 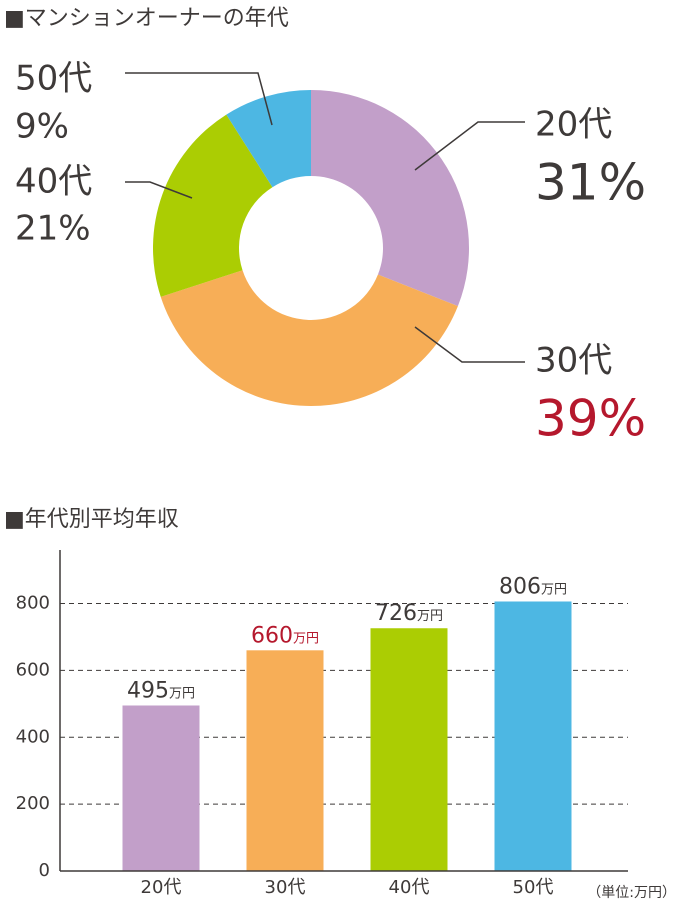 What do you see at coordinates (631, 893) in the screenshot?
I see `unit-note: （単位:万円）` at bounding box center [631, 893].